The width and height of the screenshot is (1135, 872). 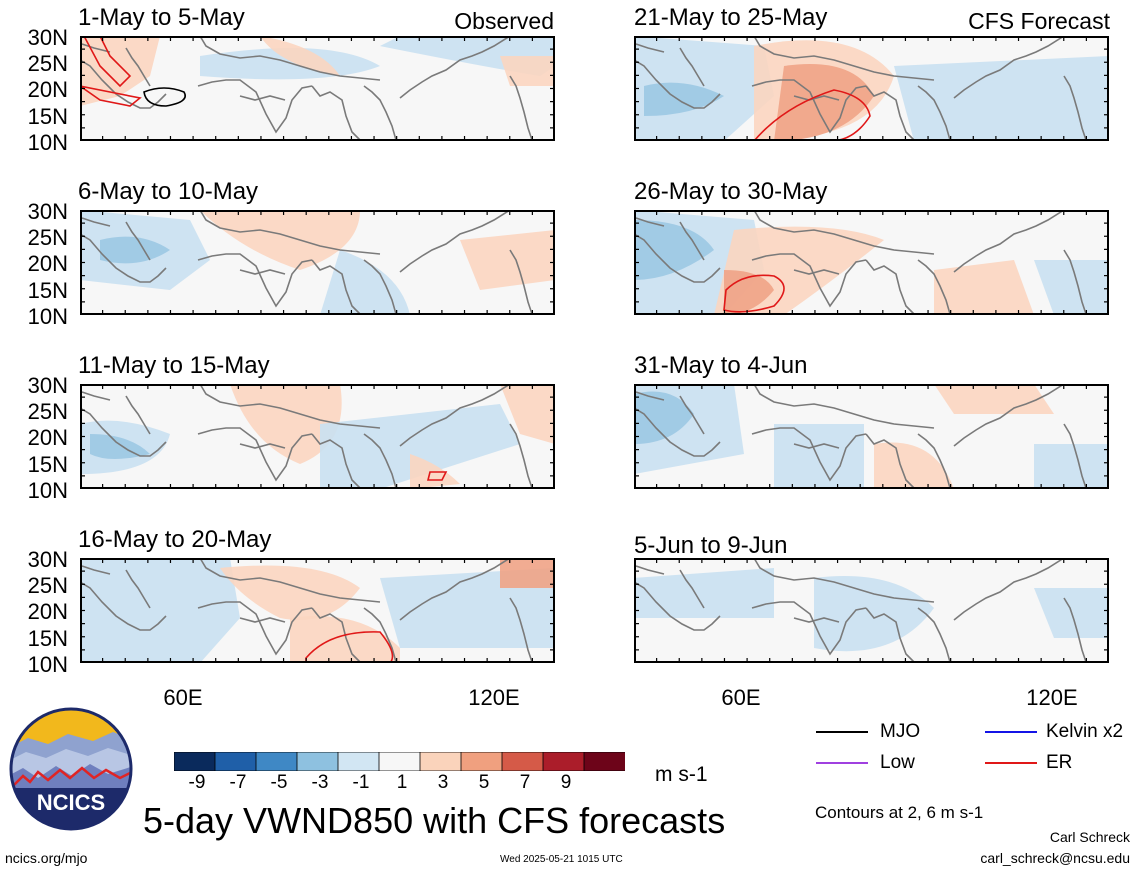 What do you see at coordinates (900, 731) in the screenshot?
I see `legend-label-mjo: MJO` at bounding box center [900, 731].